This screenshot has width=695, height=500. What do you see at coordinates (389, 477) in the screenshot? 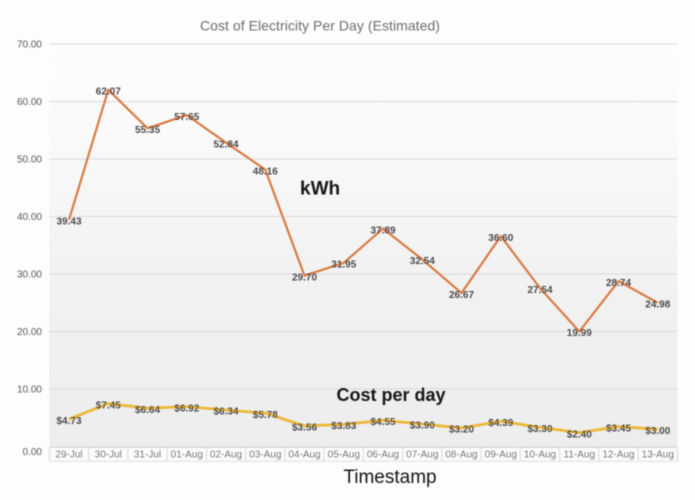
I see `svg-text: Timestamp` at bounding box center [389, 477].